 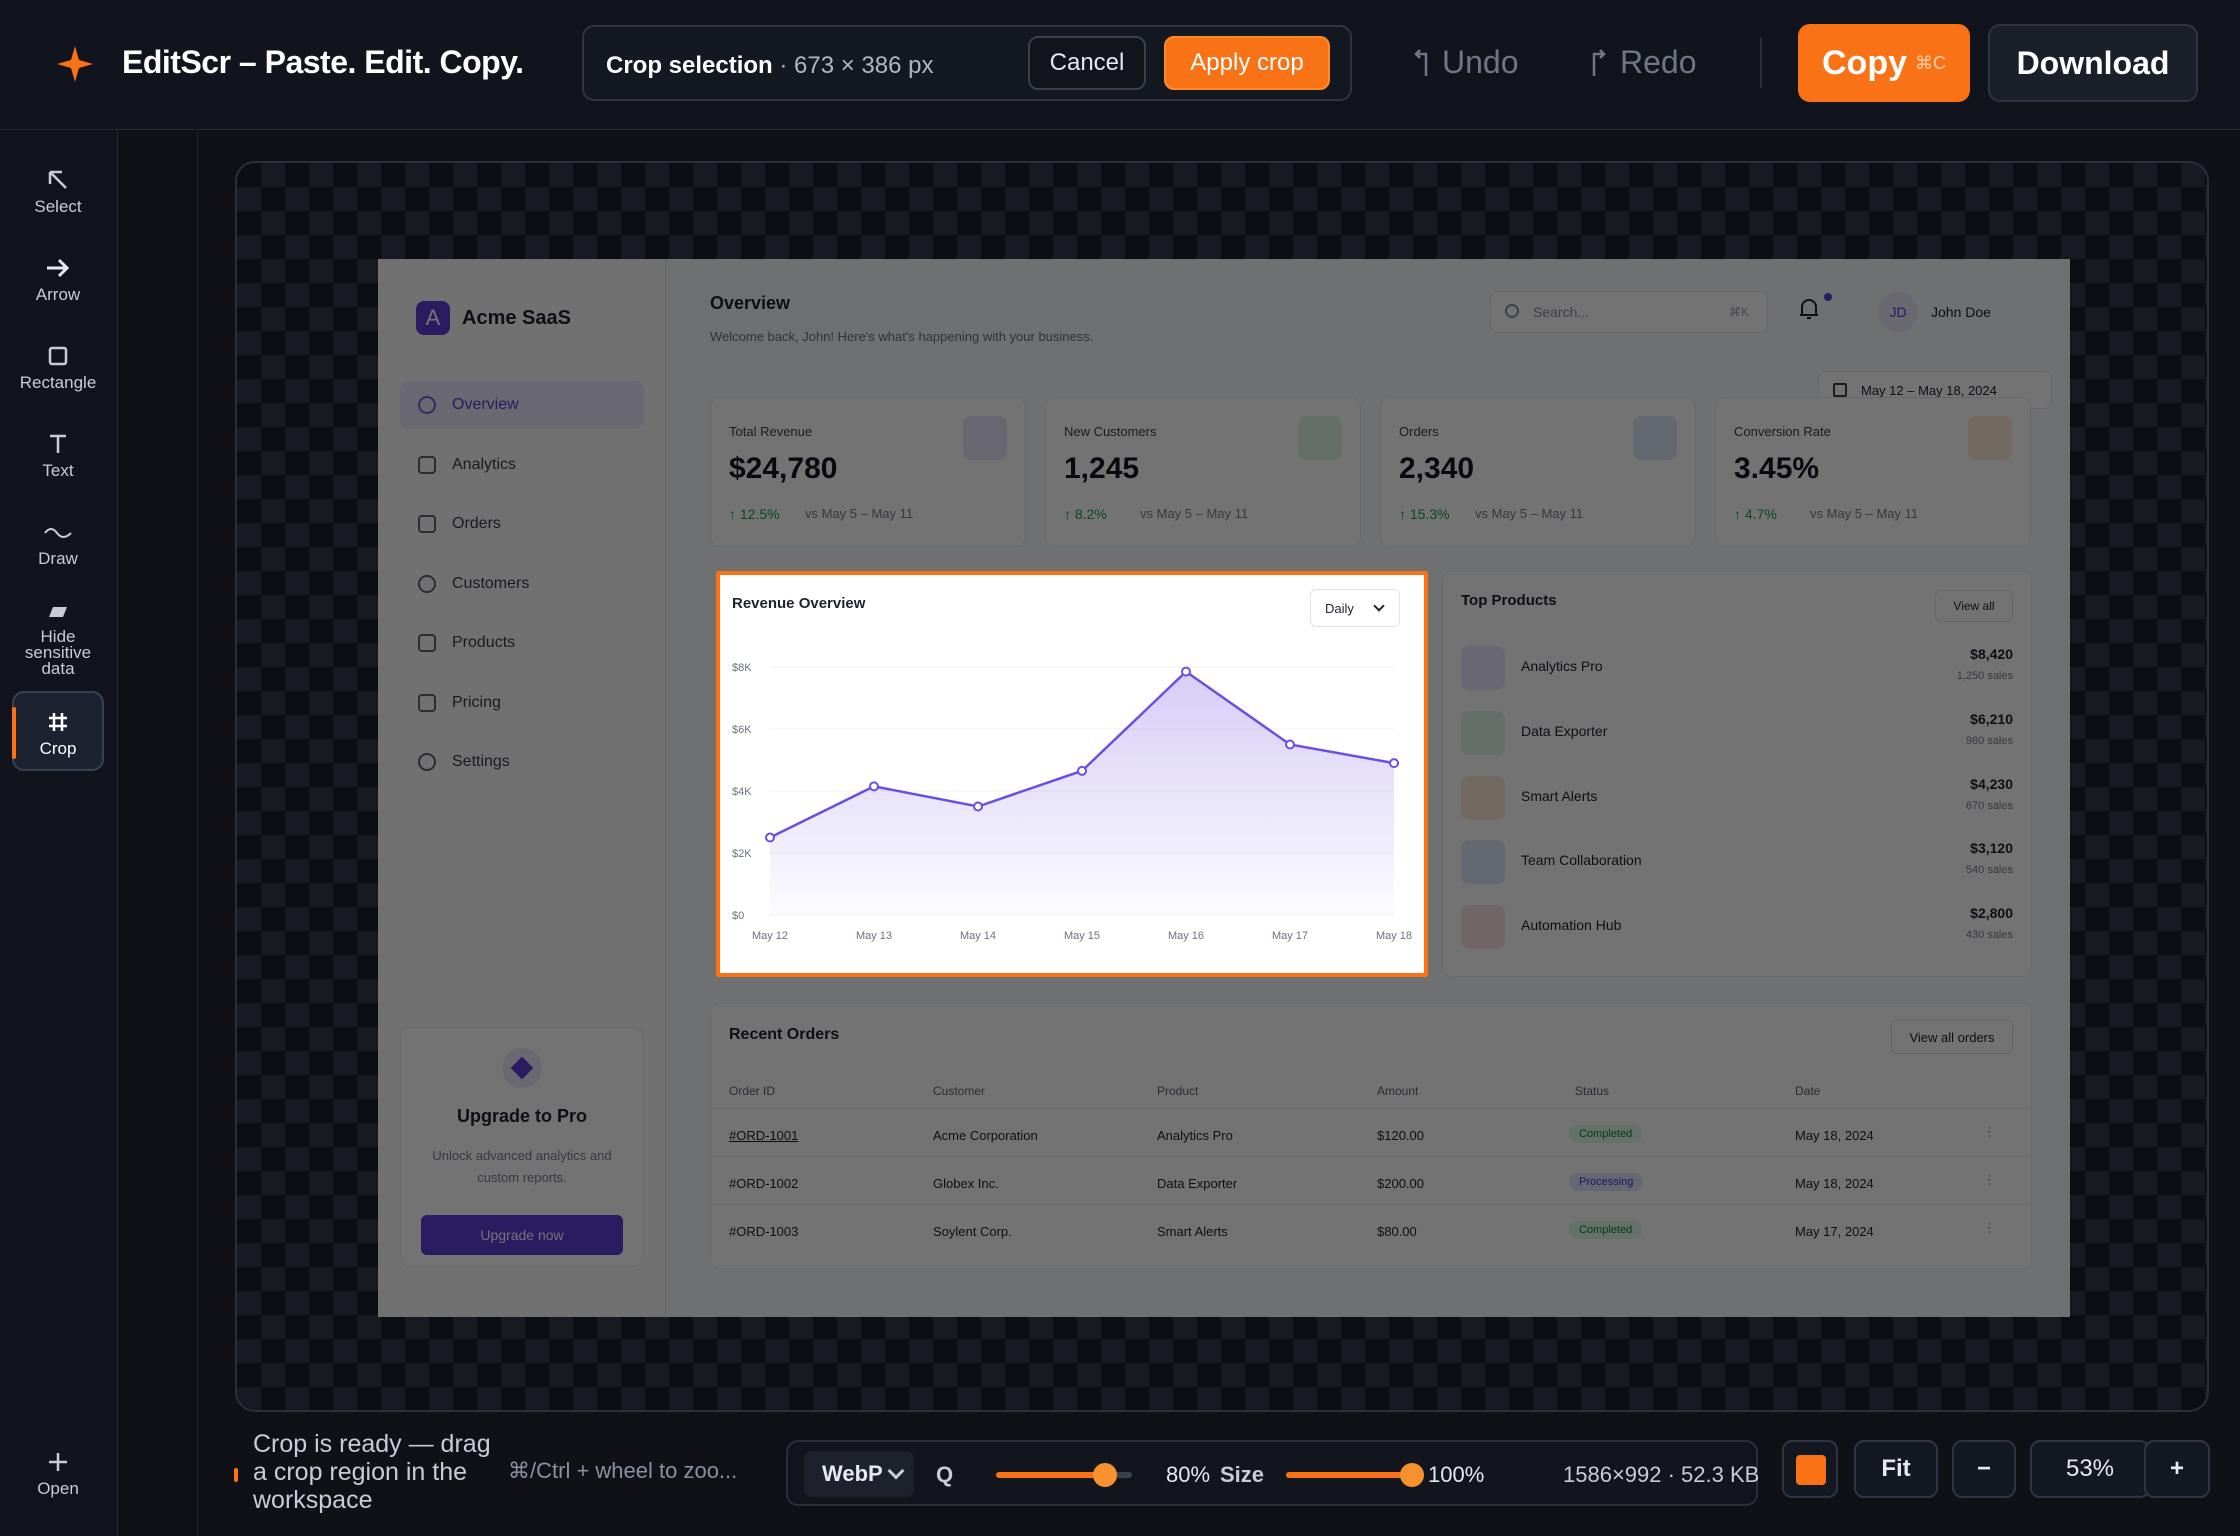 I want to click on column-header: Status, so click(x=1592, y=1091).